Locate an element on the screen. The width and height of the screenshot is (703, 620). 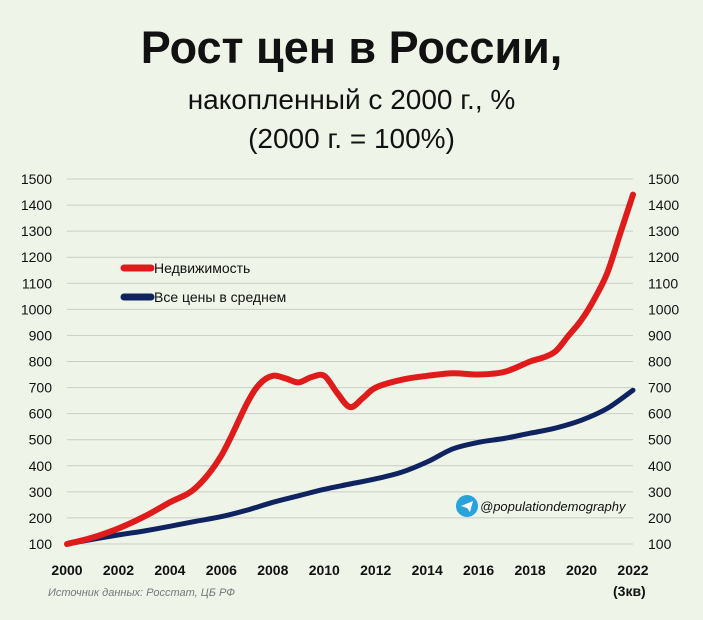
y-tick-label-right: 1400 is located at coordinates (663, 205).